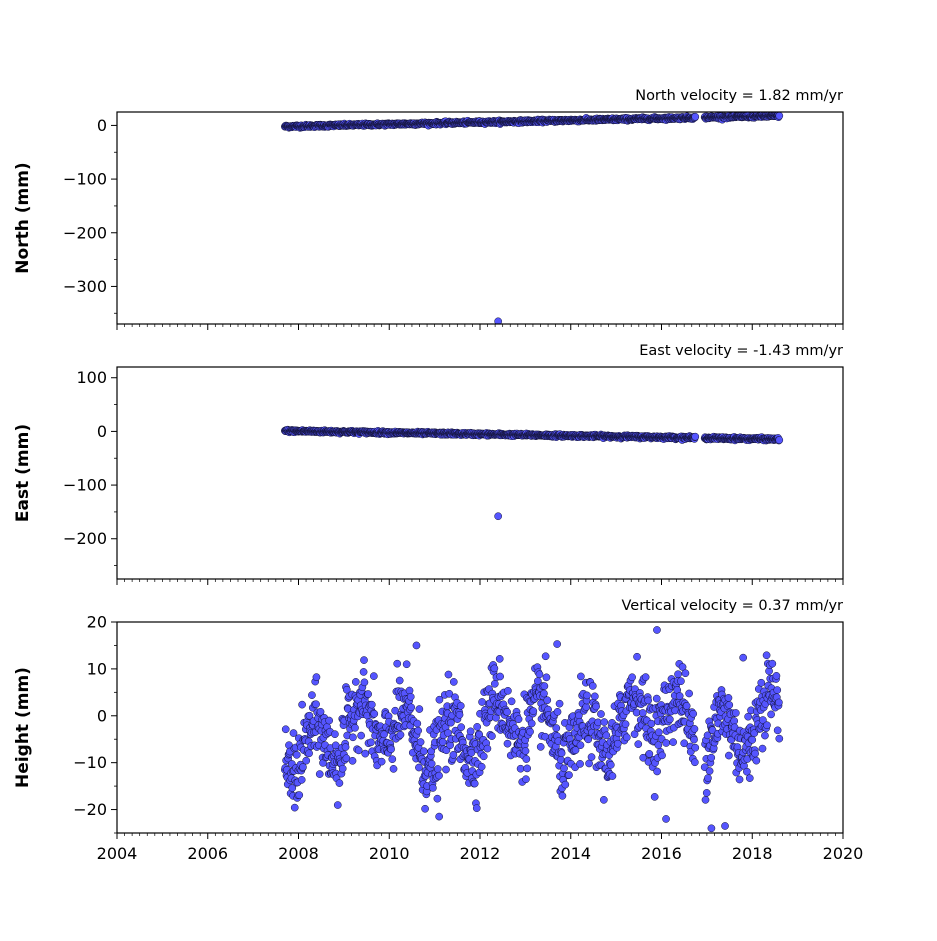 Image resolution: width=937 pixels, height=941 pixels. I want to click on east-ytick-label: −100, so click(85, 485).